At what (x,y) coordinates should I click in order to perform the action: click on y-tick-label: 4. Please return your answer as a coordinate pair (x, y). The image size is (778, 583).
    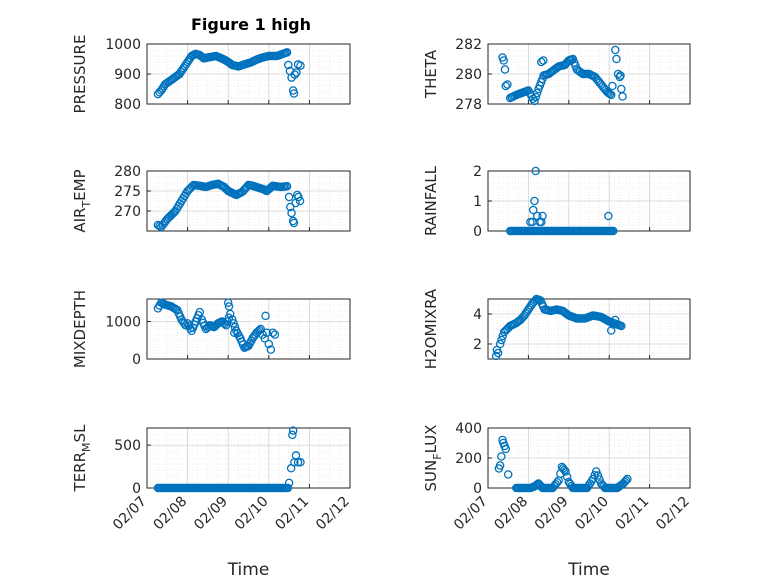
    Looking at the image, I should click on (477, 315).